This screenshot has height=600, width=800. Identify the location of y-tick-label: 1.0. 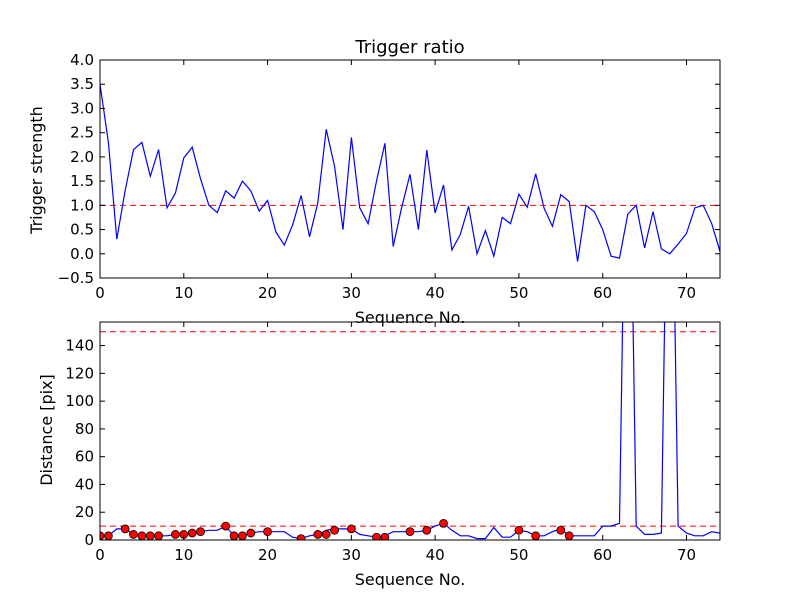
(82, 205).